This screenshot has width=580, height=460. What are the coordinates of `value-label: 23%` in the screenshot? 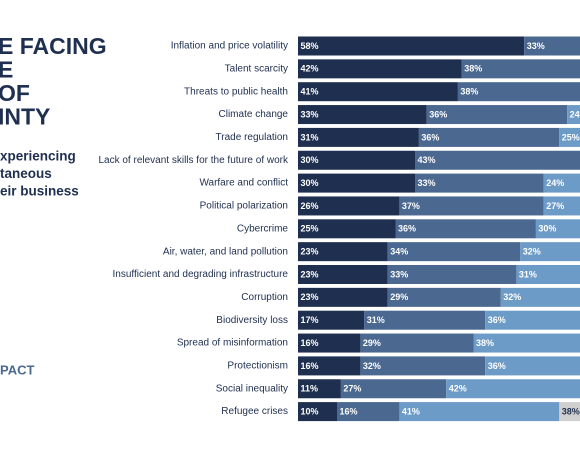 It's located at (310, 252).